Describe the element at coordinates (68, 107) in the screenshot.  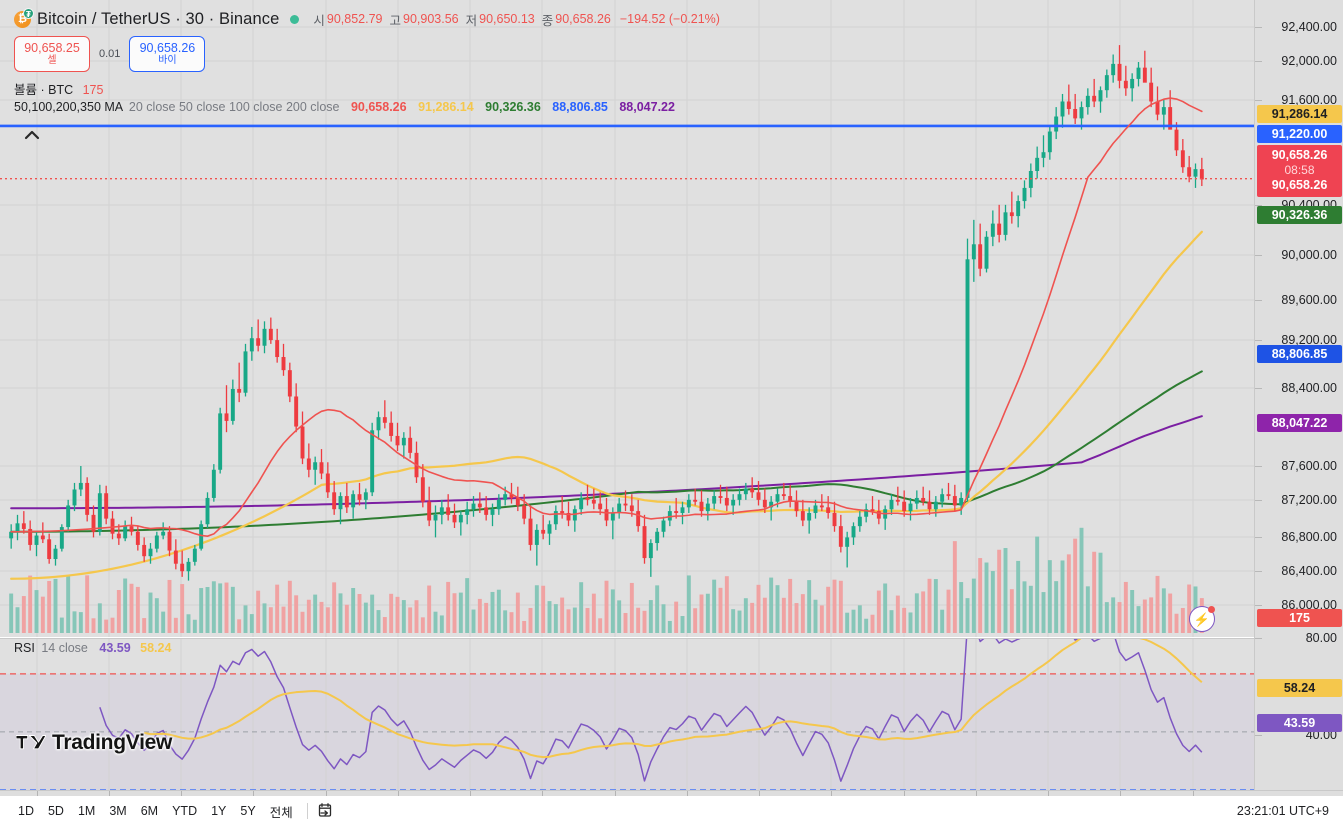
I see `ma-title: 50,100,200,350 MA` at that location.